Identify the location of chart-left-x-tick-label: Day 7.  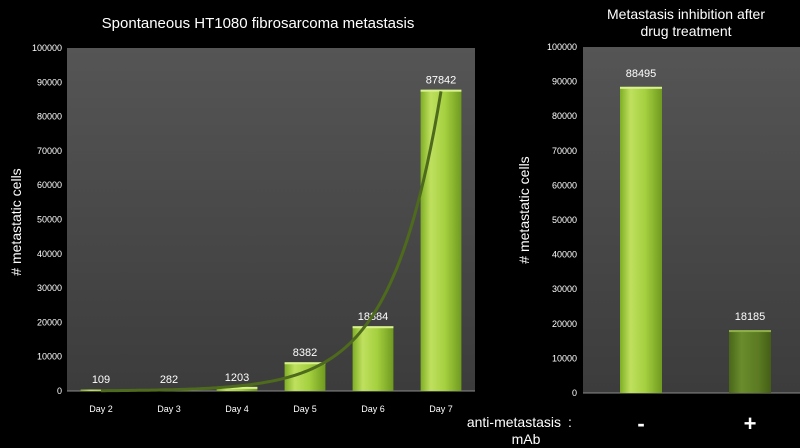
(441, 409).